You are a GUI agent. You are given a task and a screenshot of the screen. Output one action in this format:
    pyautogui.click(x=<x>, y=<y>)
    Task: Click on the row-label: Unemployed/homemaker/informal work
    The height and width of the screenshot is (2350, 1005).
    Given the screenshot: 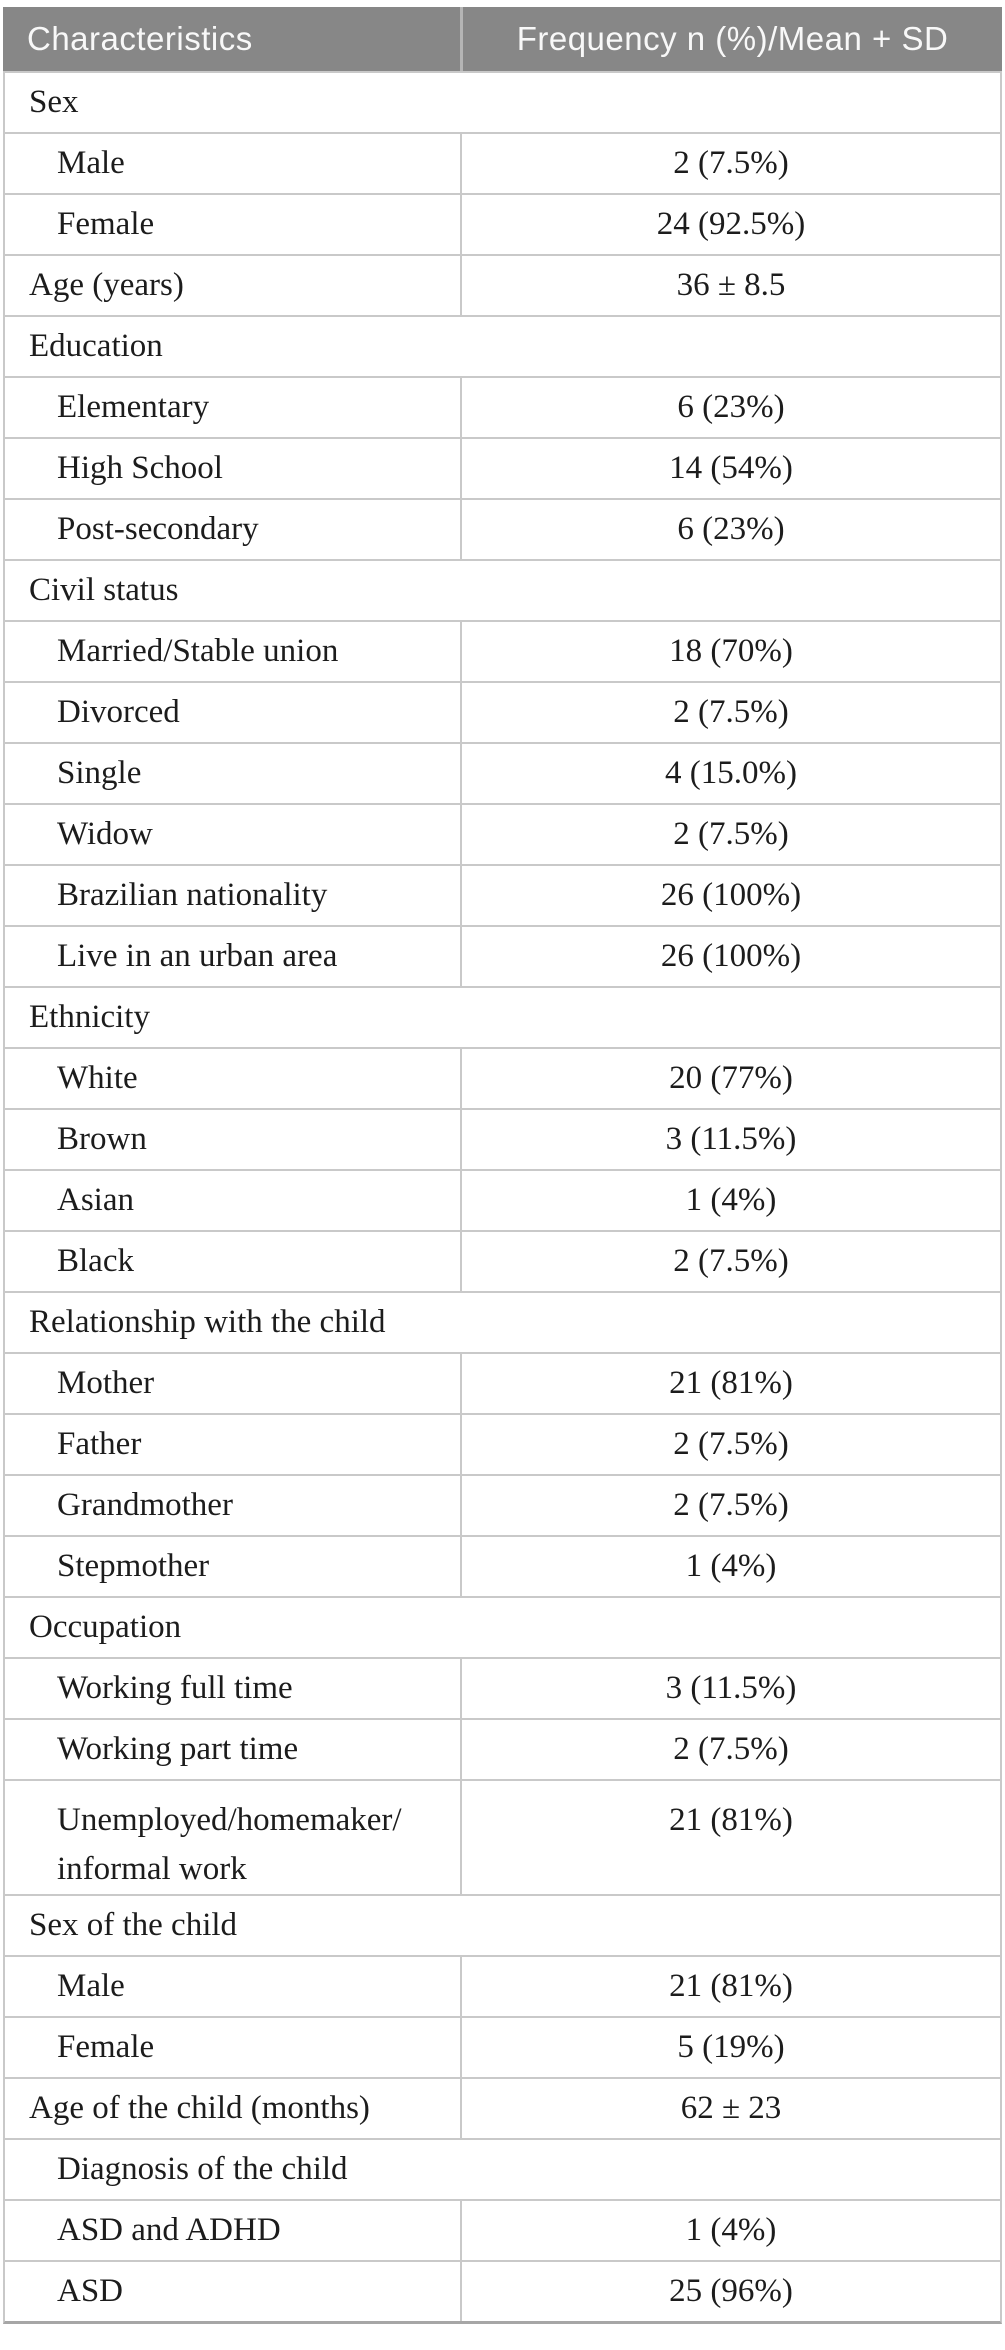 What is the action you would take?
    pyautogui.click(x=233, y=1837)
    